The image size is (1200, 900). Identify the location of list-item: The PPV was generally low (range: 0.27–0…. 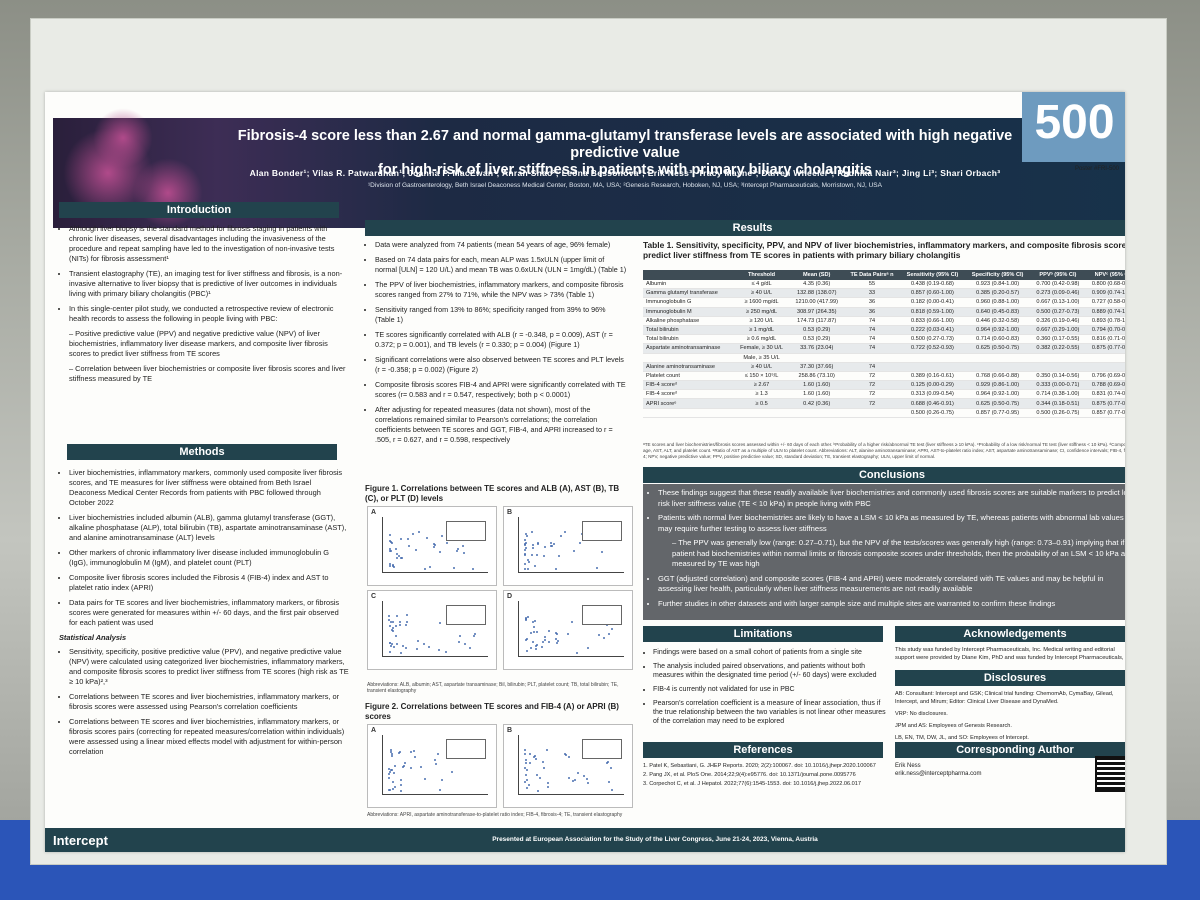
(898, 554).